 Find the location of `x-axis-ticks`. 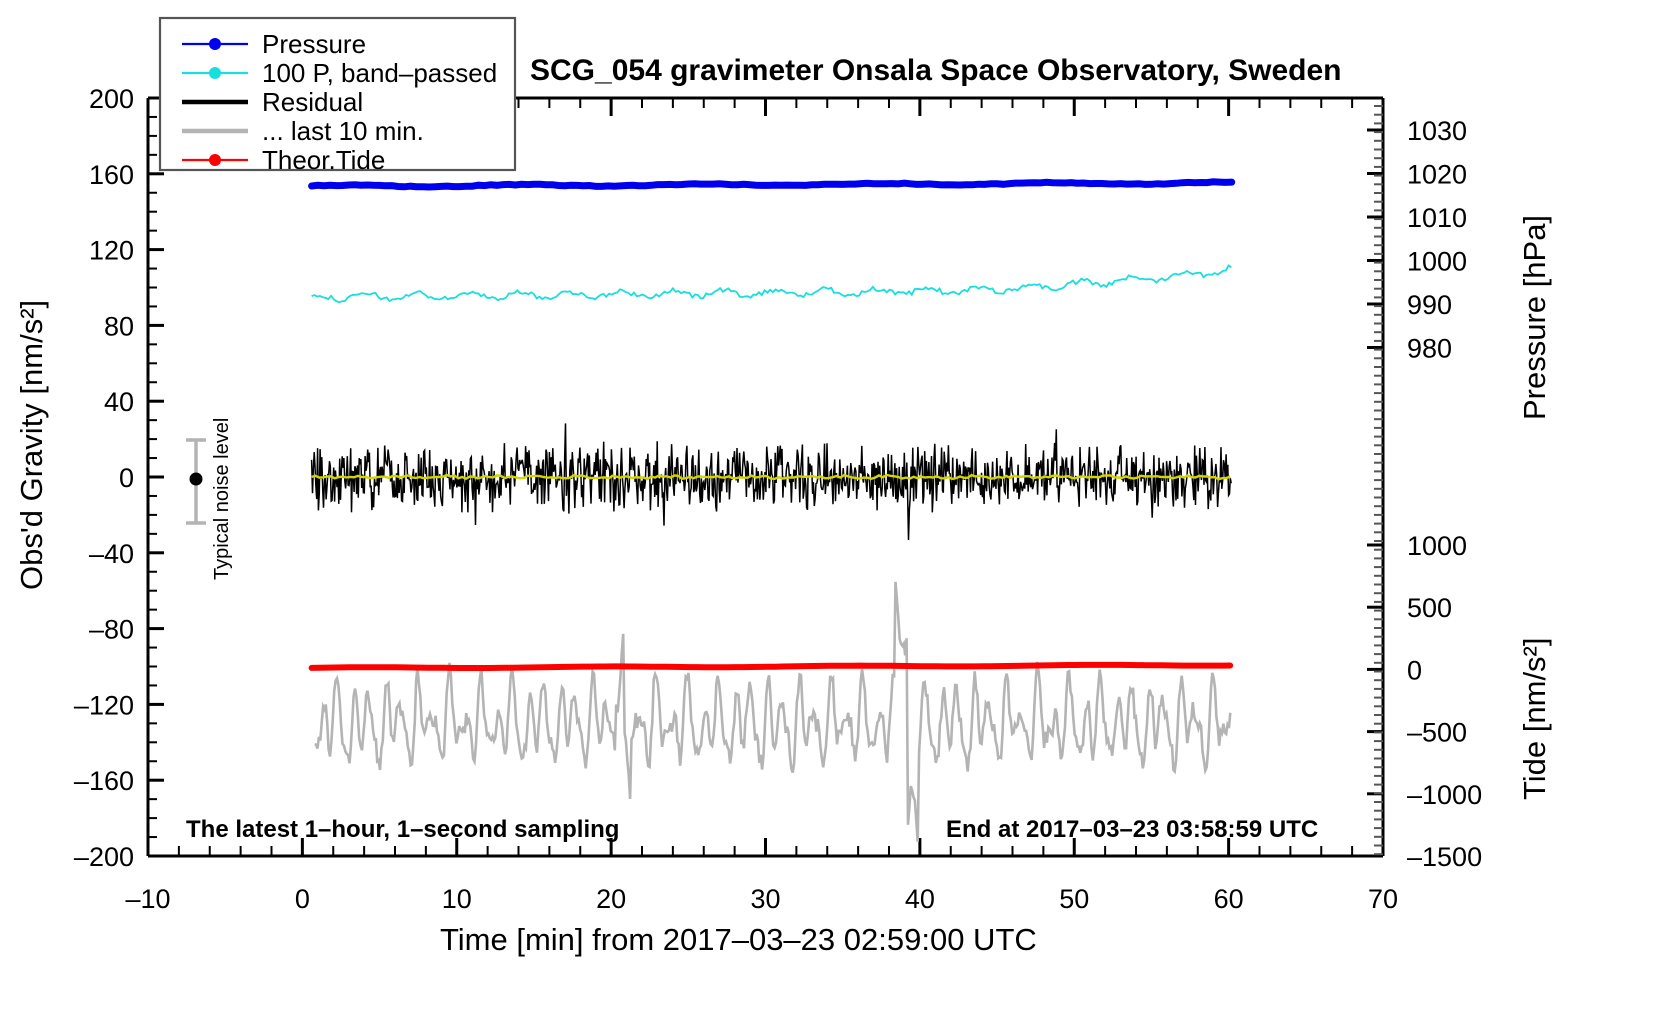

x-axis-ticks is located at coordinates (765, 847).